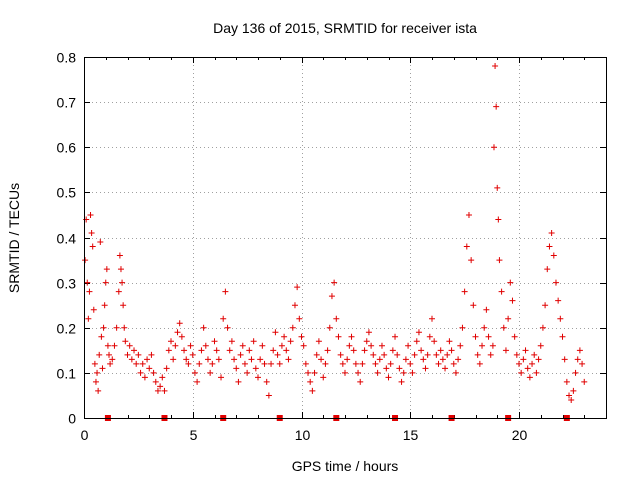  I want to click on x-tick-label: 10, so click(303, 435).